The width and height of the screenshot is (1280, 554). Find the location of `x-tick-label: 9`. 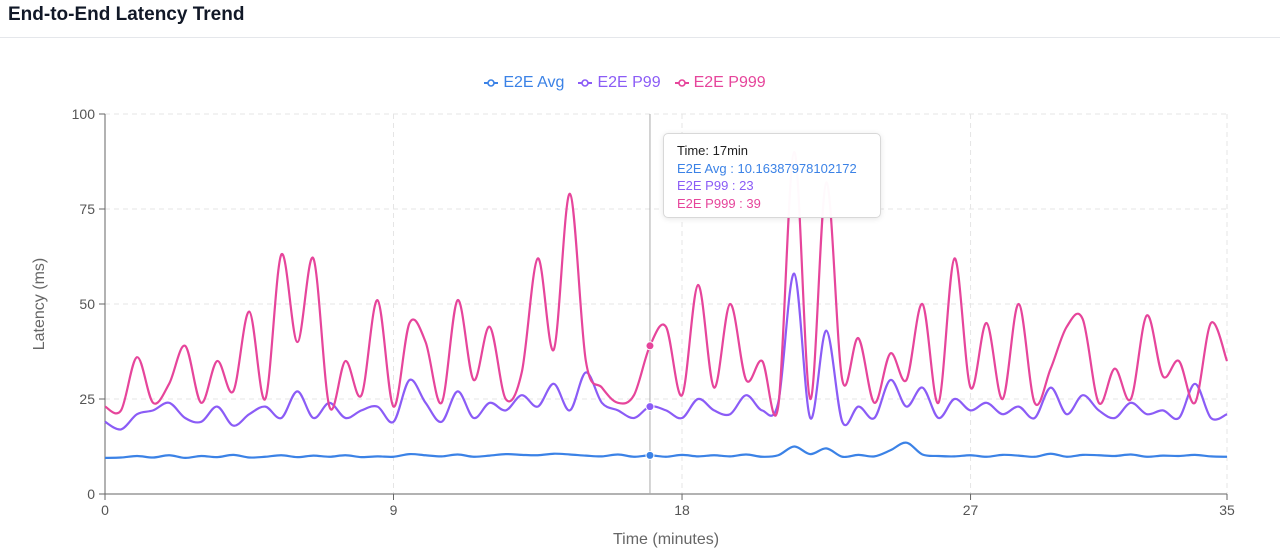

x-tick-label: 9 is located at coordinates (394, 510).